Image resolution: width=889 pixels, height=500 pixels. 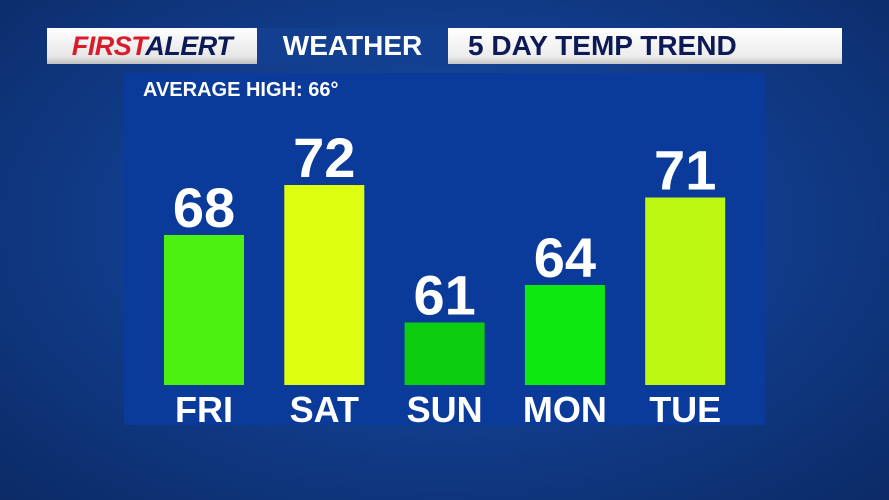 What do you see at coordinates (204, 409) in the screenshot?
I see `day-label: FRI` at bounding box center [204, 409].